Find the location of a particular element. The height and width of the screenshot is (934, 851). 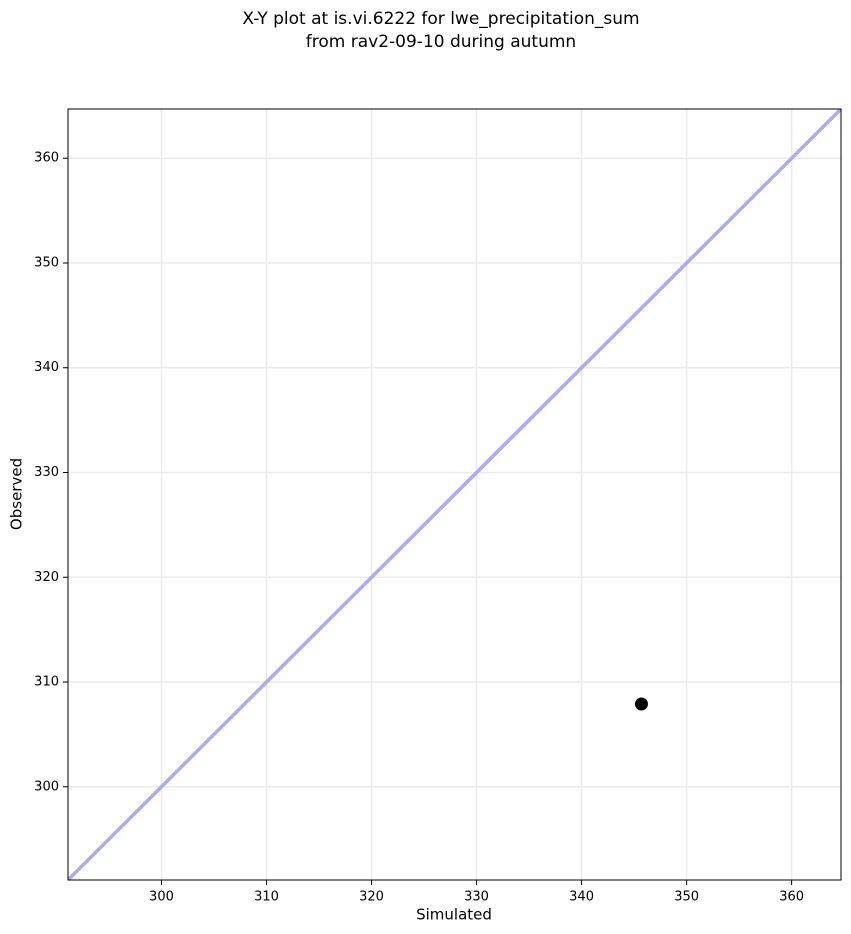

x-axis-label: Simulated is located at coordinates (454, 915).